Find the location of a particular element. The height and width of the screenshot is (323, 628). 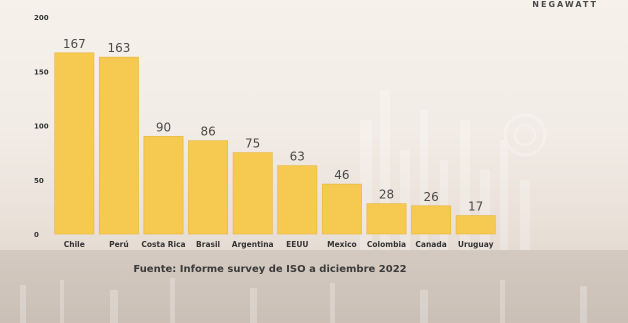

bar-value-label: 90 is located at coordinates (163, 127).